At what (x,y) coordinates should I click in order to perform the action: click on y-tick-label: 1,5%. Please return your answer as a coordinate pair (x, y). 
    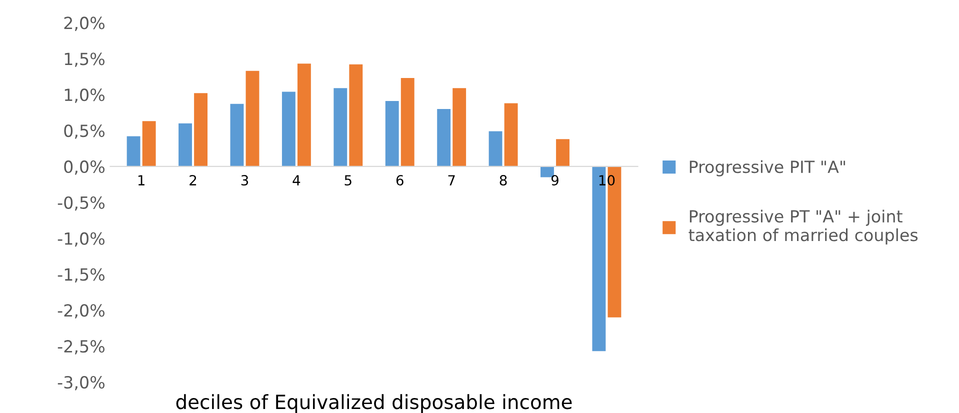
    Looking at the image, I should click on (84, 59).